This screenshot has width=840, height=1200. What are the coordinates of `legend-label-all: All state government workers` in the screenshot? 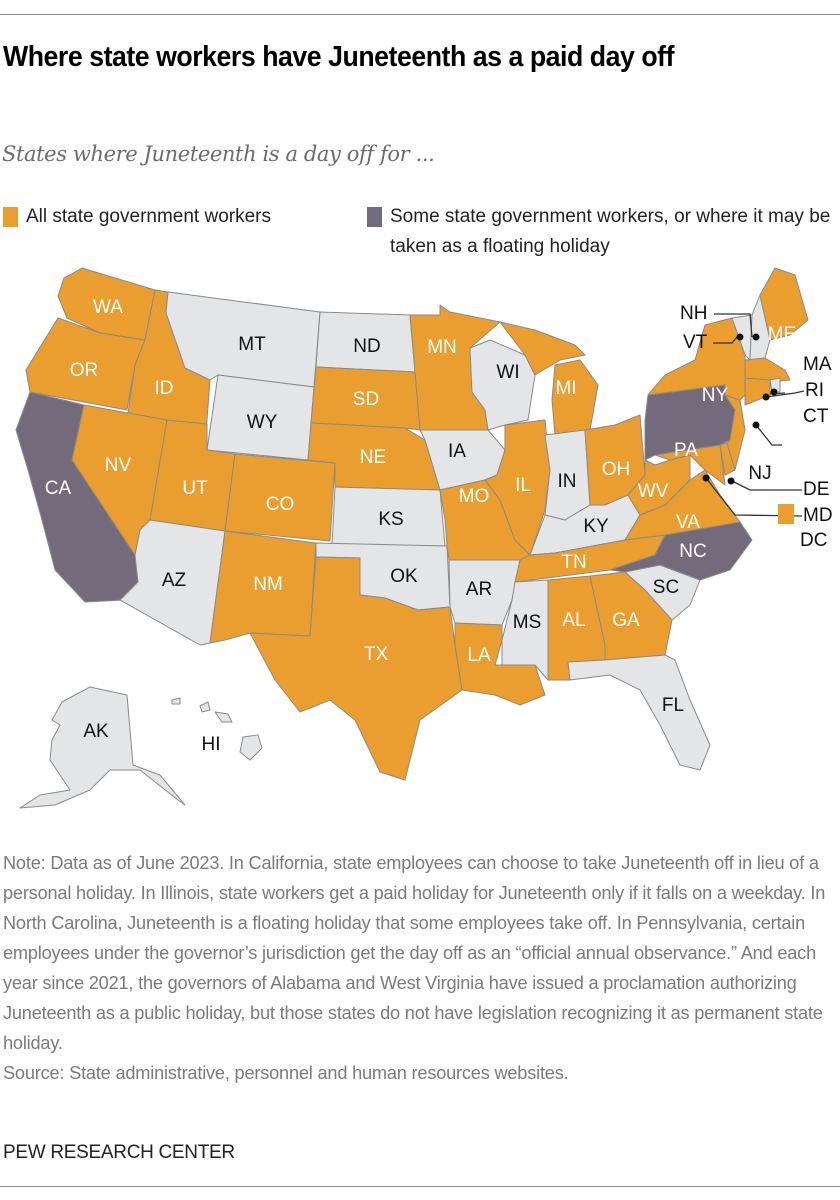 It's located at (148, 216).